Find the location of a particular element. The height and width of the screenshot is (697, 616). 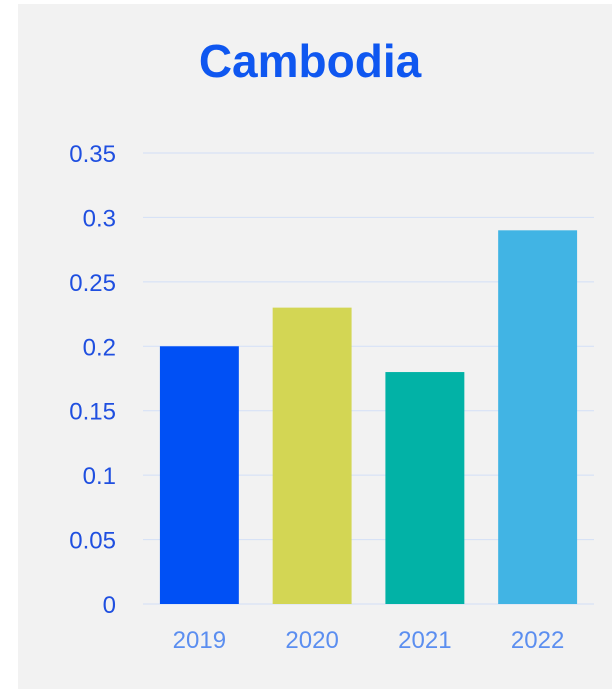

y-tick-label: 0.3 is located at coordinates (99, 218).